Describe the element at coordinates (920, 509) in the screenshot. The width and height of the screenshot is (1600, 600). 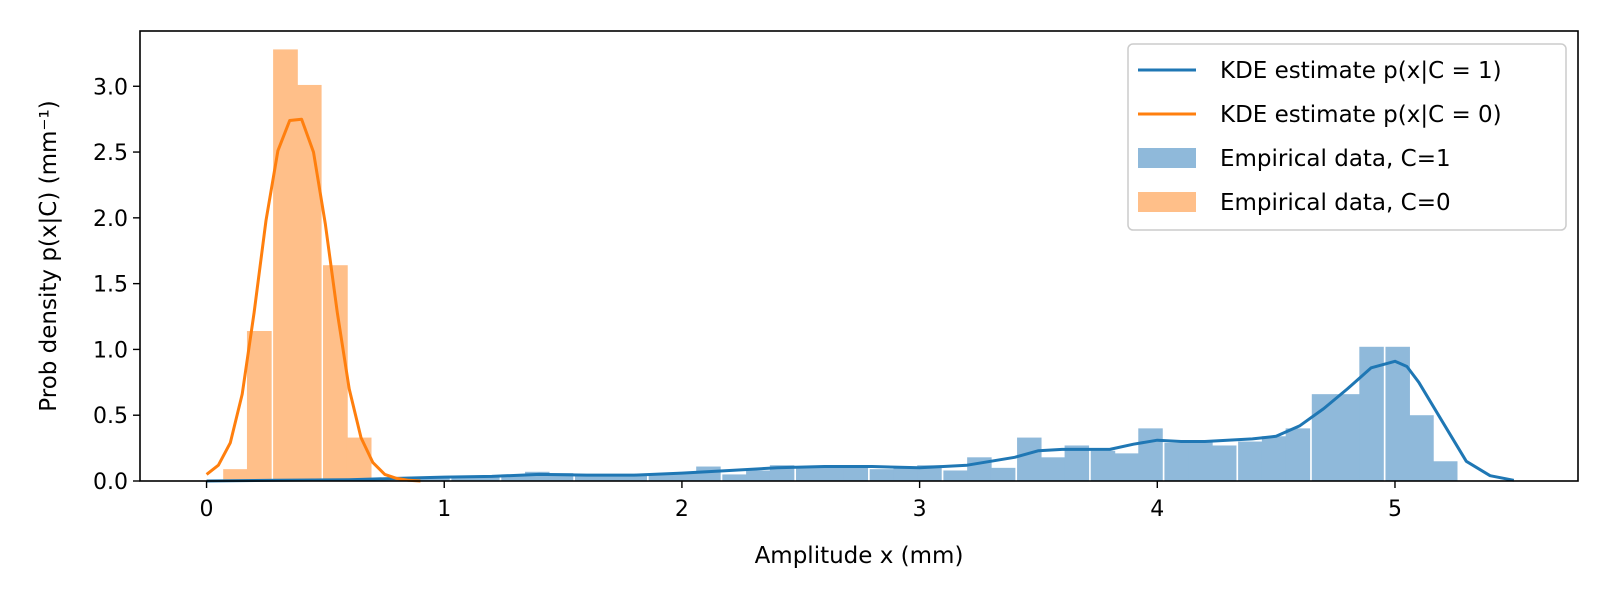
I see `x-tick-label: 3` at that location.